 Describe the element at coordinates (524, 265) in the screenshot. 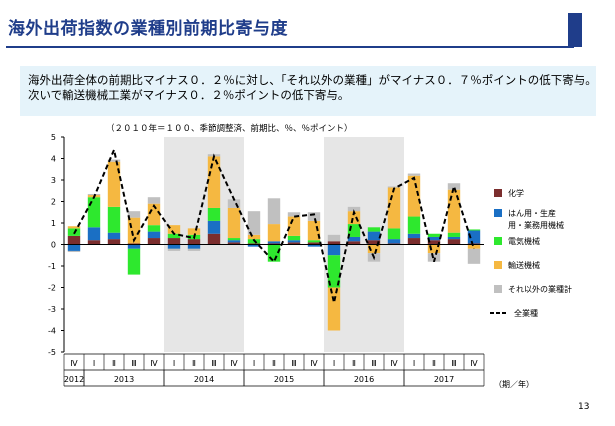

I see `legend-label-transport: 輸送機械` at that location.